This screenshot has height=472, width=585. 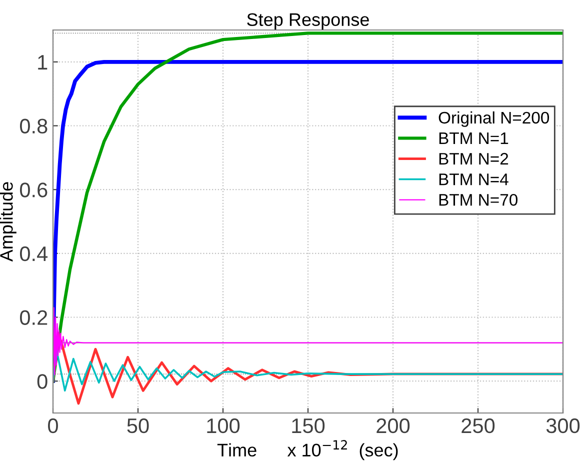 I want to click on x-tick-label: 300, so click(x=563, y=426).